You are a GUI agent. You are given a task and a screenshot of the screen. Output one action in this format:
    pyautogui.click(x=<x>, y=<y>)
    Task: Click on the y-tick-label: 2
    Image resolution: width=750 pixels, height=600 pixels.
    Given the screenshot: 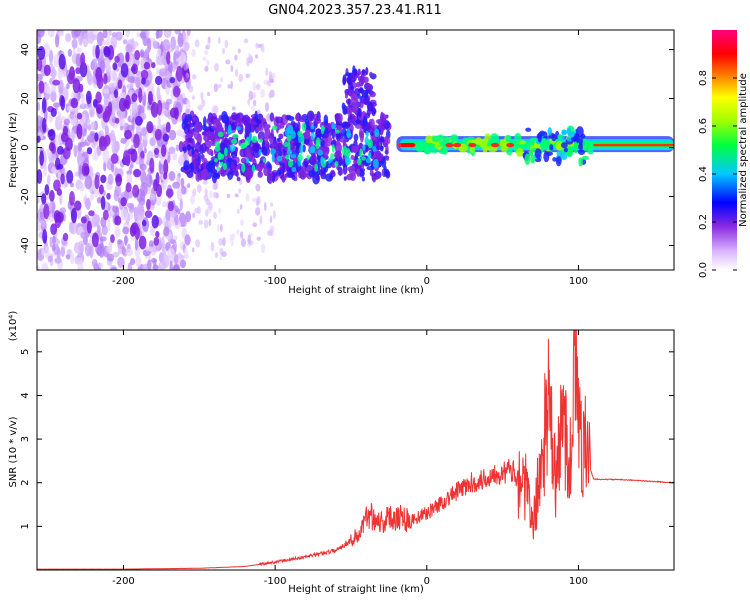 What is the action you would take?
    pyautogui.click(x=25, y=483)
    